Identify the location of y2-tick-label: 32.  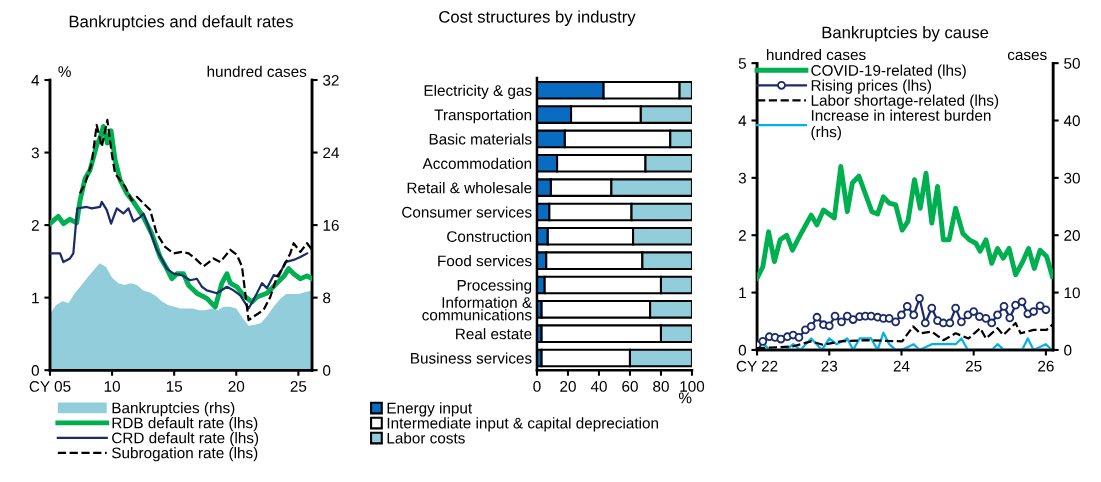
(331, 80).